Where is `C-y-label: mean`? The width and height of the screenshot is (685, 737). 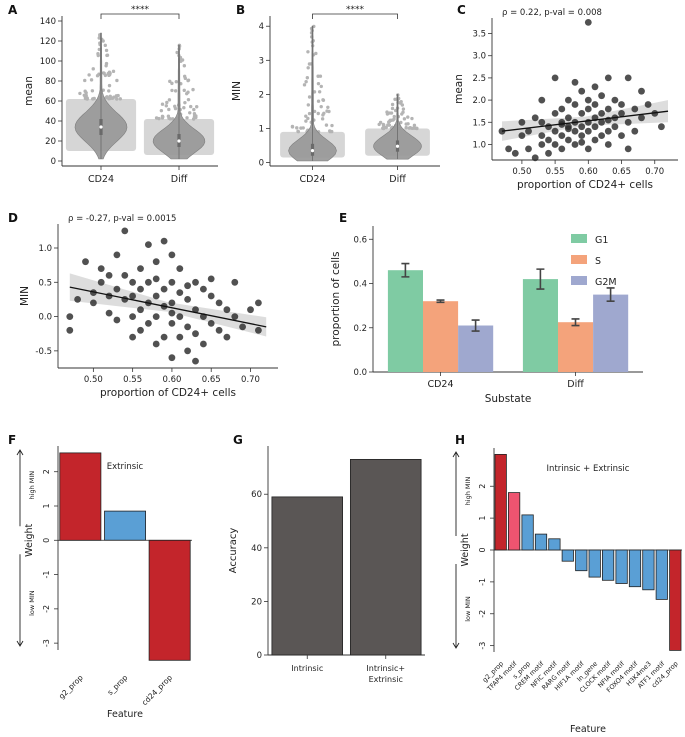
C-y-label: mean is located at coordinates (459, 89).